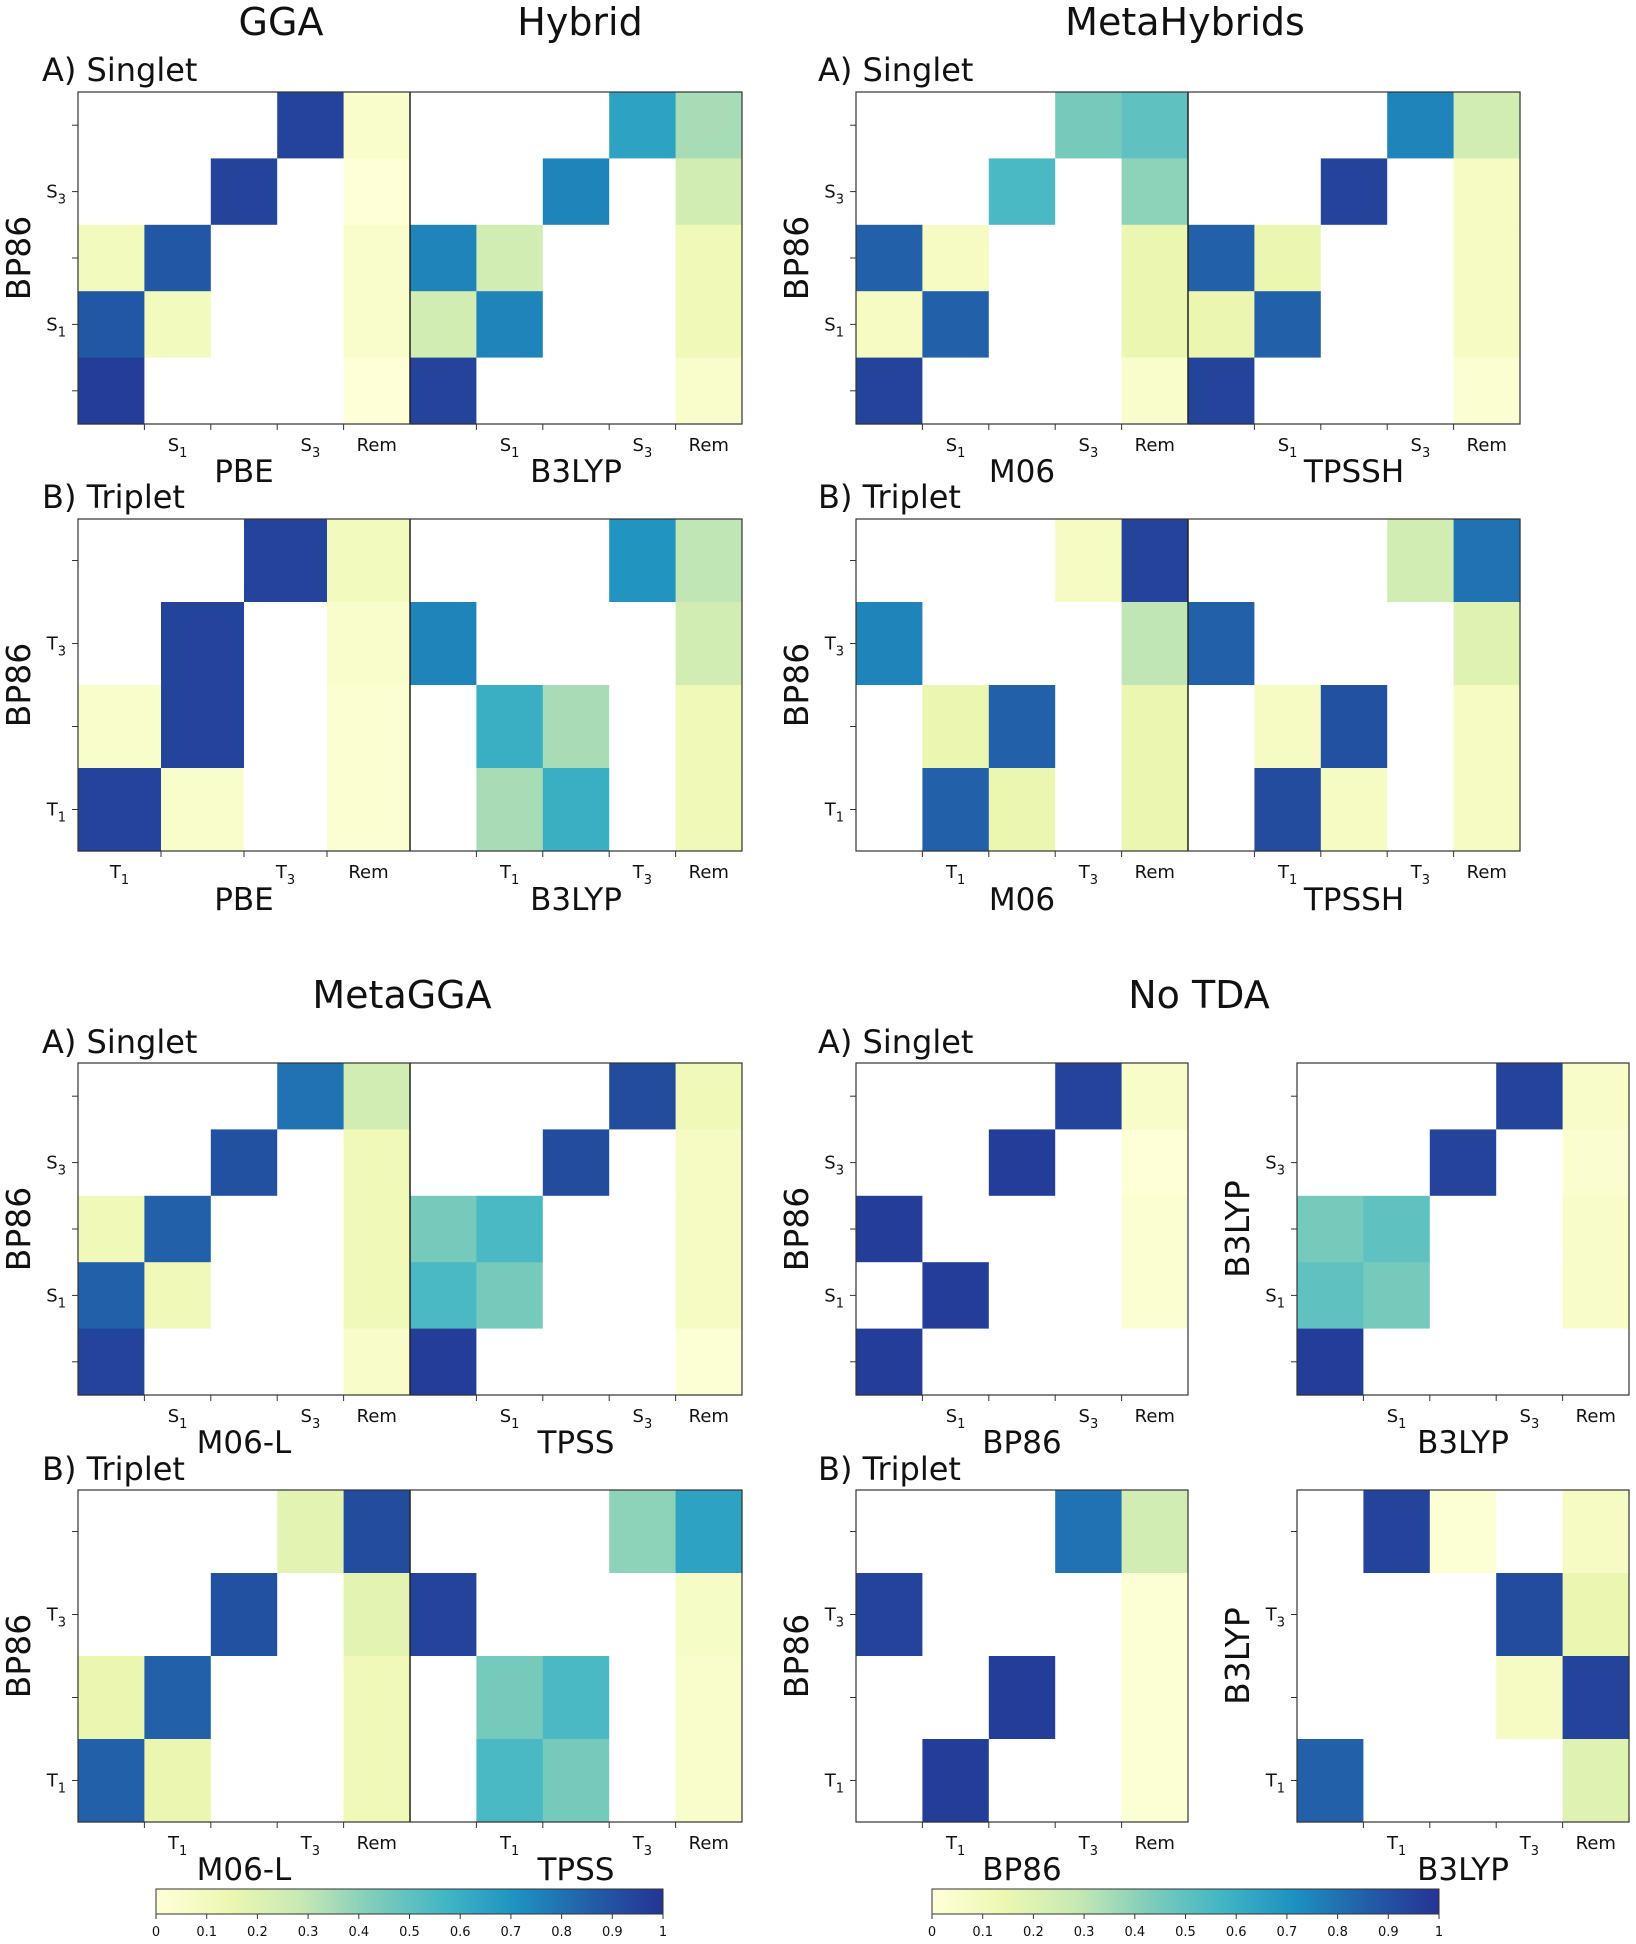  I want to click on y-tick-label: S1, so click(56, 1298).